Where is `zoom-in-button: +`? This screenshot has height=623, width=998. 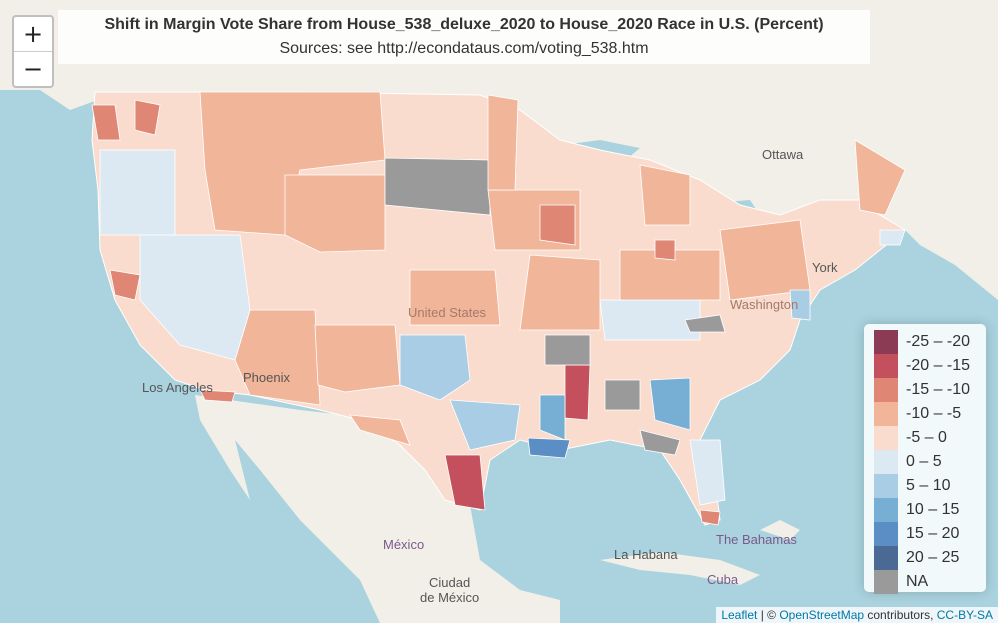
zoom-in-button: + is located at coordinates (33, 34).